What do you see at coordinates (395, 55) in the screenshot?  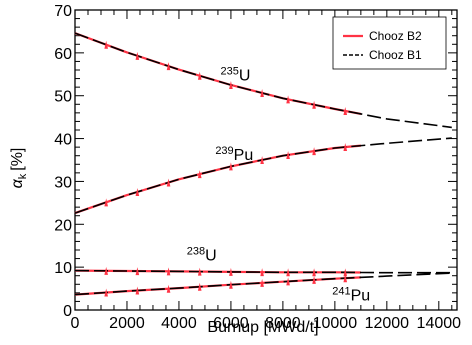 I see `legend-label-chooz-b1: Chooz B1` at bounding box center [395, 55].